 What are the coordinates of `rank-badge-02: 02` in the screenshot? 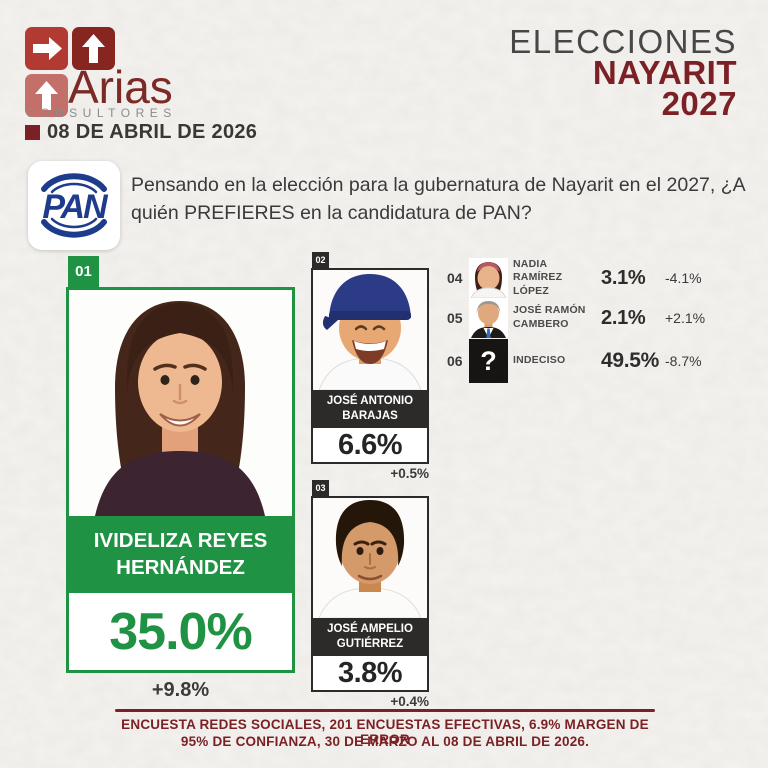 It's located at (320, 260).